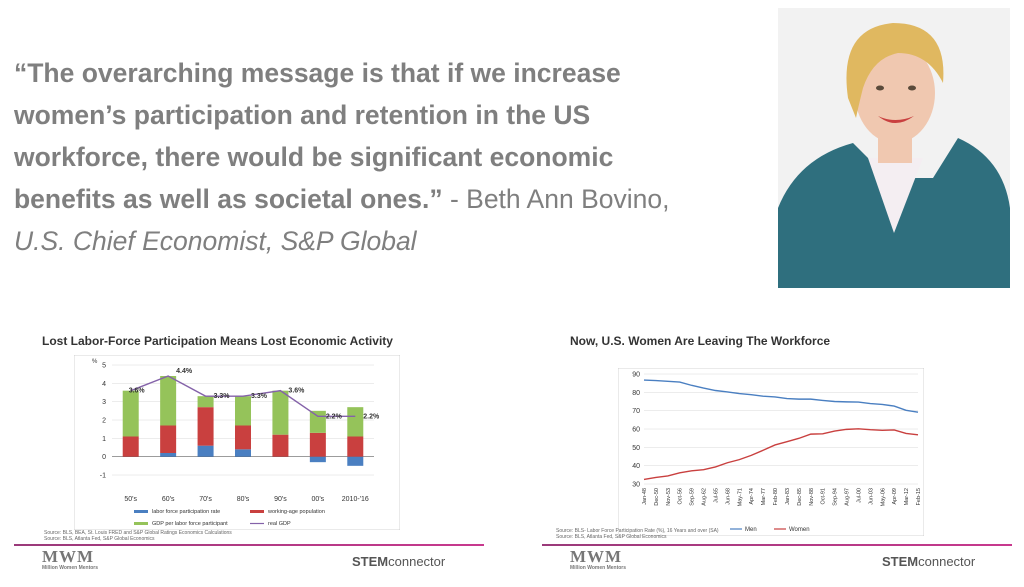 The width and height of the screenshot is (1024, 587). What do you see at coordinates (186, 512) in the screenshot?
I see `legend-label: labor force participation rate` at bounding box center [186, 512].